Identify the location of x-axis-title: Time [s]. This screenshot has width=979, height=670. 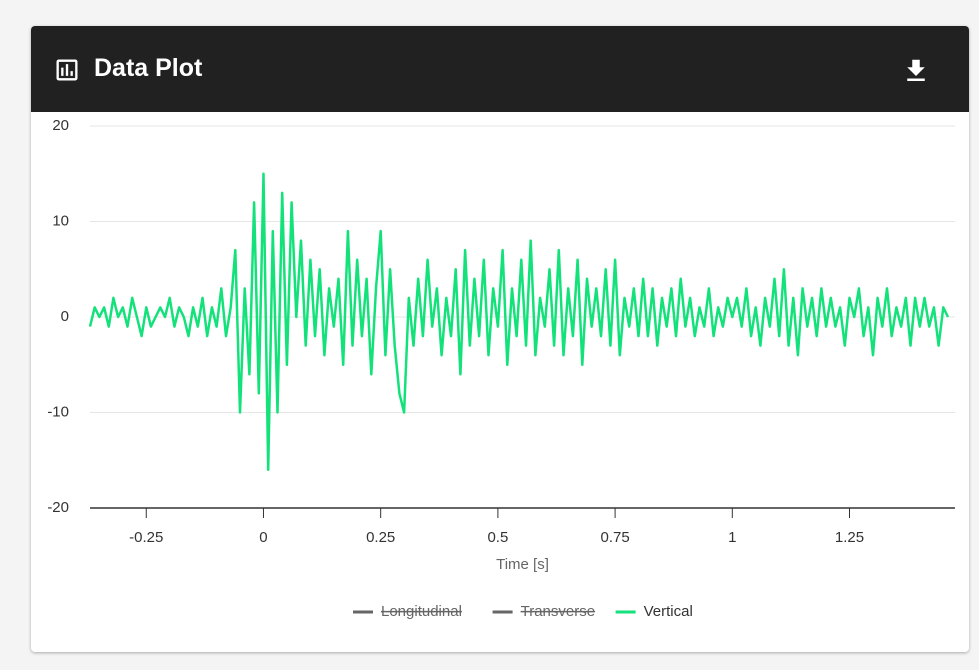
(522, 564).